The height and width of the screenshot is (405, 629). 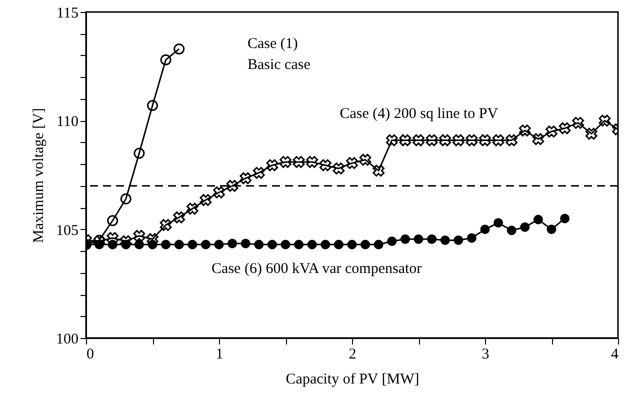 I want to click on x-tick-label: 1, so click(x=220, y=354).